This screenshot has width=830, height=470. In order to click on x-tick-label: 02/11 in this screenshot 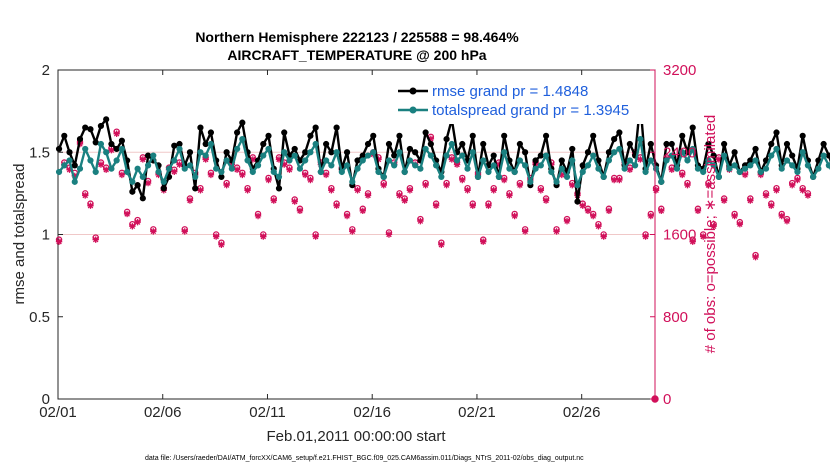, I will do `click(267, 412)`.